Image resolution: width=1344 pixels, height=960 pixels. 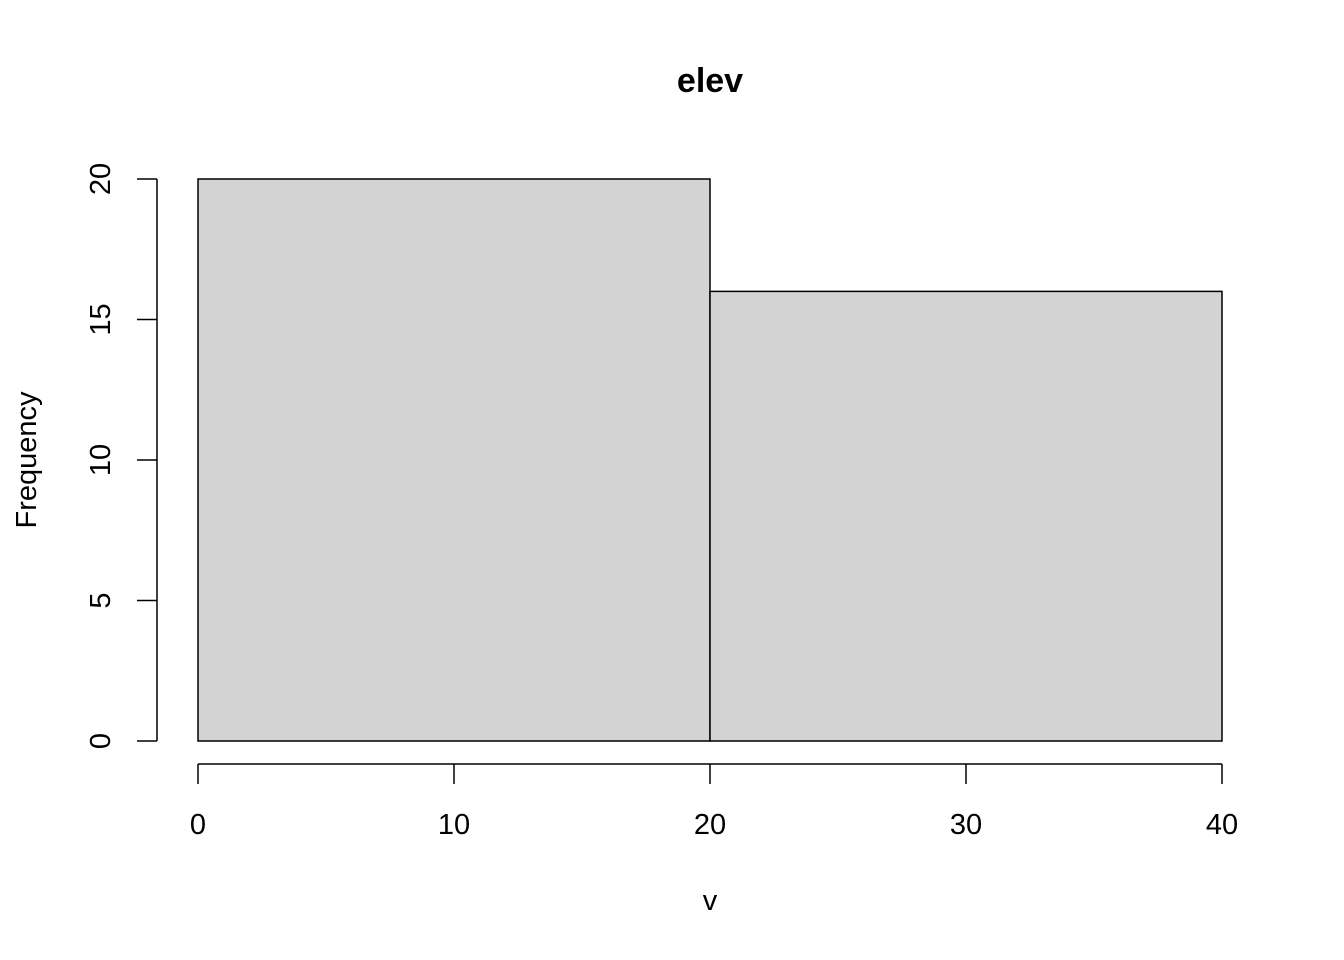 I want to click on x-tick-label-30: 30, so click(x=966, y=825).